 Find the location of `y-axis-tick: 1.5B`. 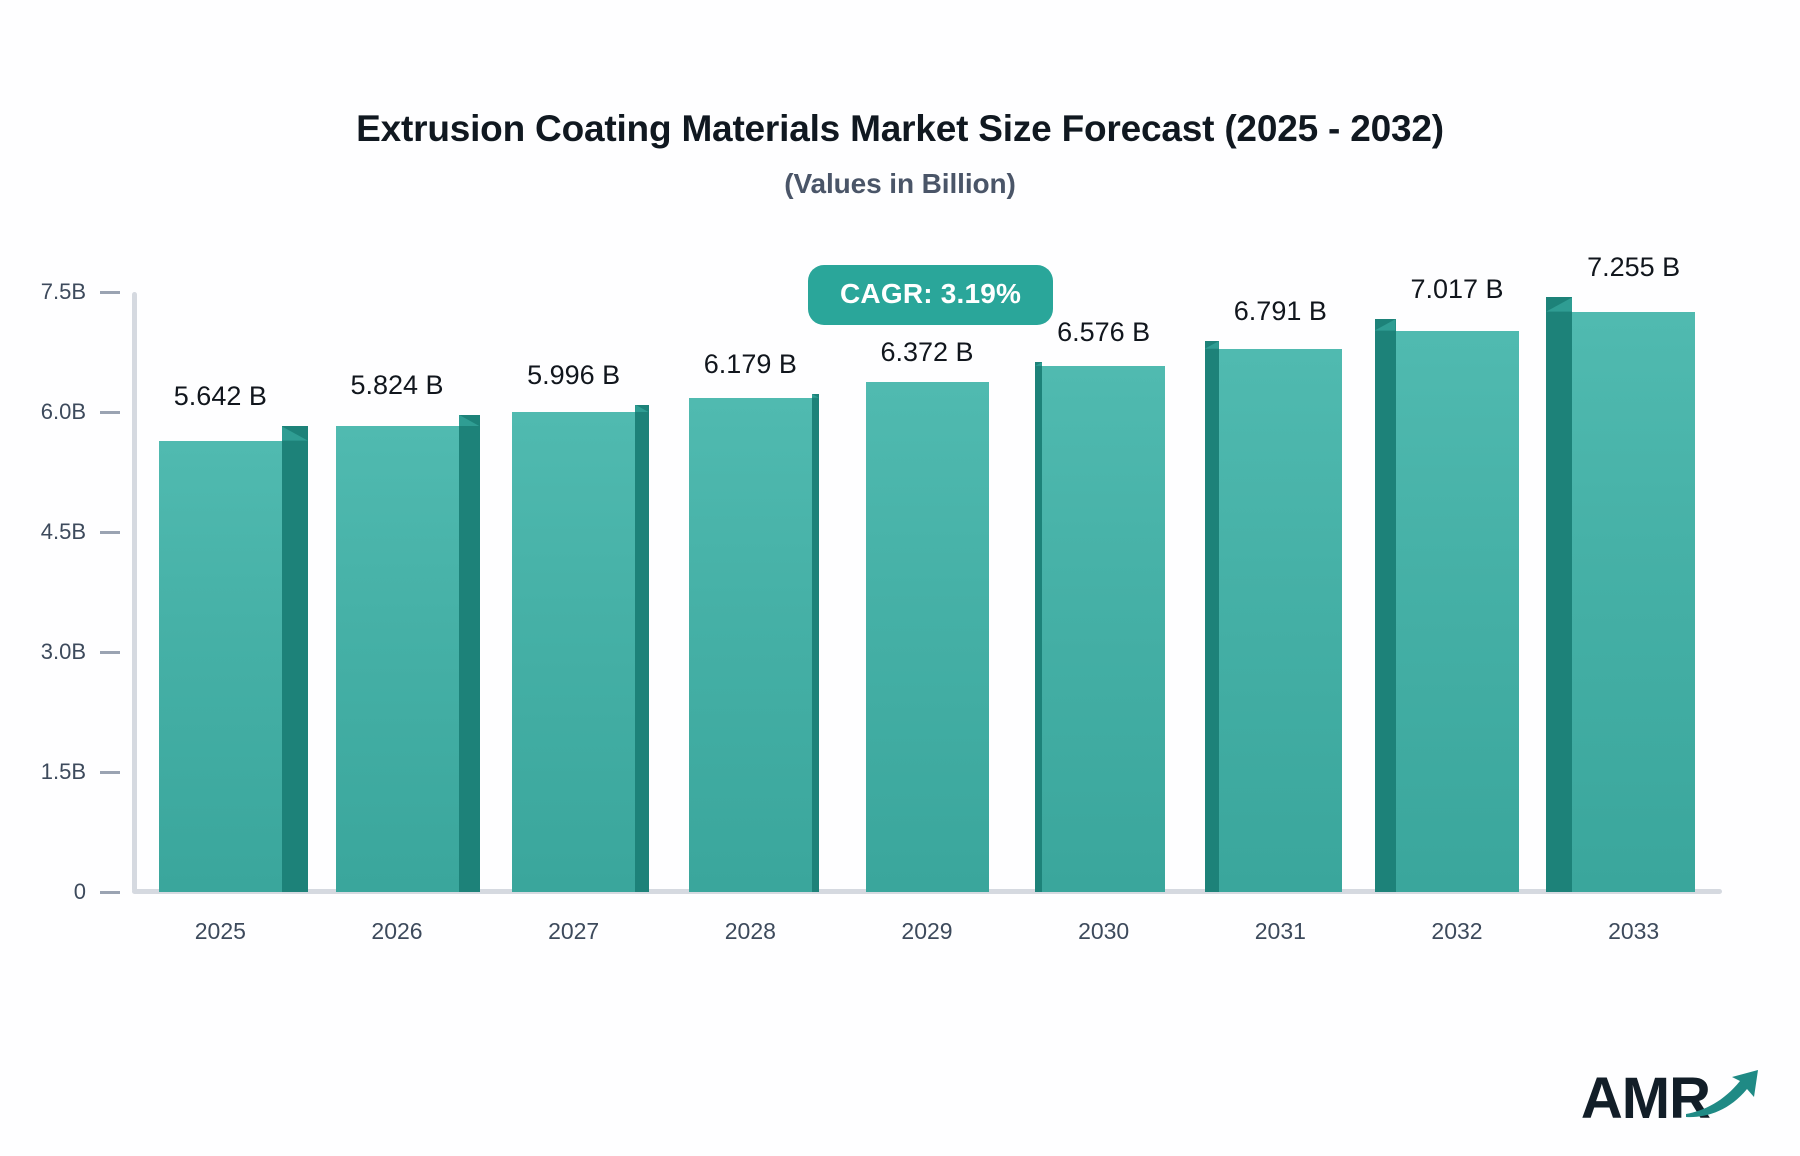

y-axis-tick: 1.5B is located at coordinates (74, 772).